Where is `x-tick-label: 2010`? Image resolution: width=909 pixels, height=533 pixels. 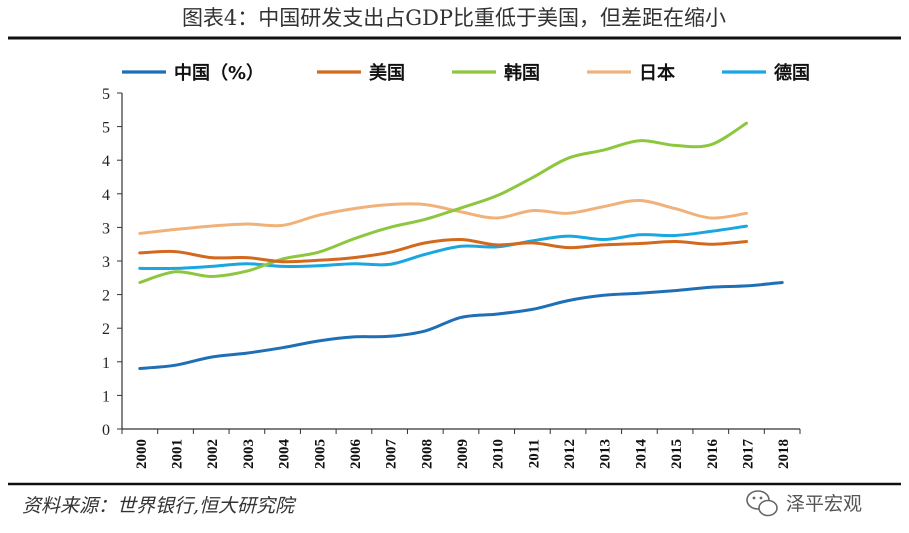
x-tick-label: 2010 is located at coordinates (499, 454).